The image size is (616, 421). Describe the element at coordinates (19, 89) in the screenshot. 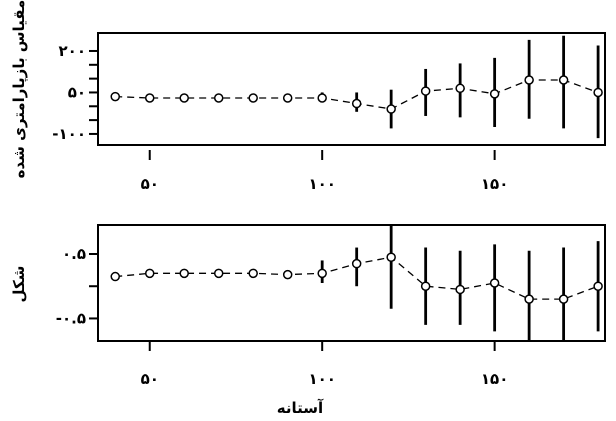

I see `upper-y-axis-label: مقیاس بازپارامتری شده` at that location.